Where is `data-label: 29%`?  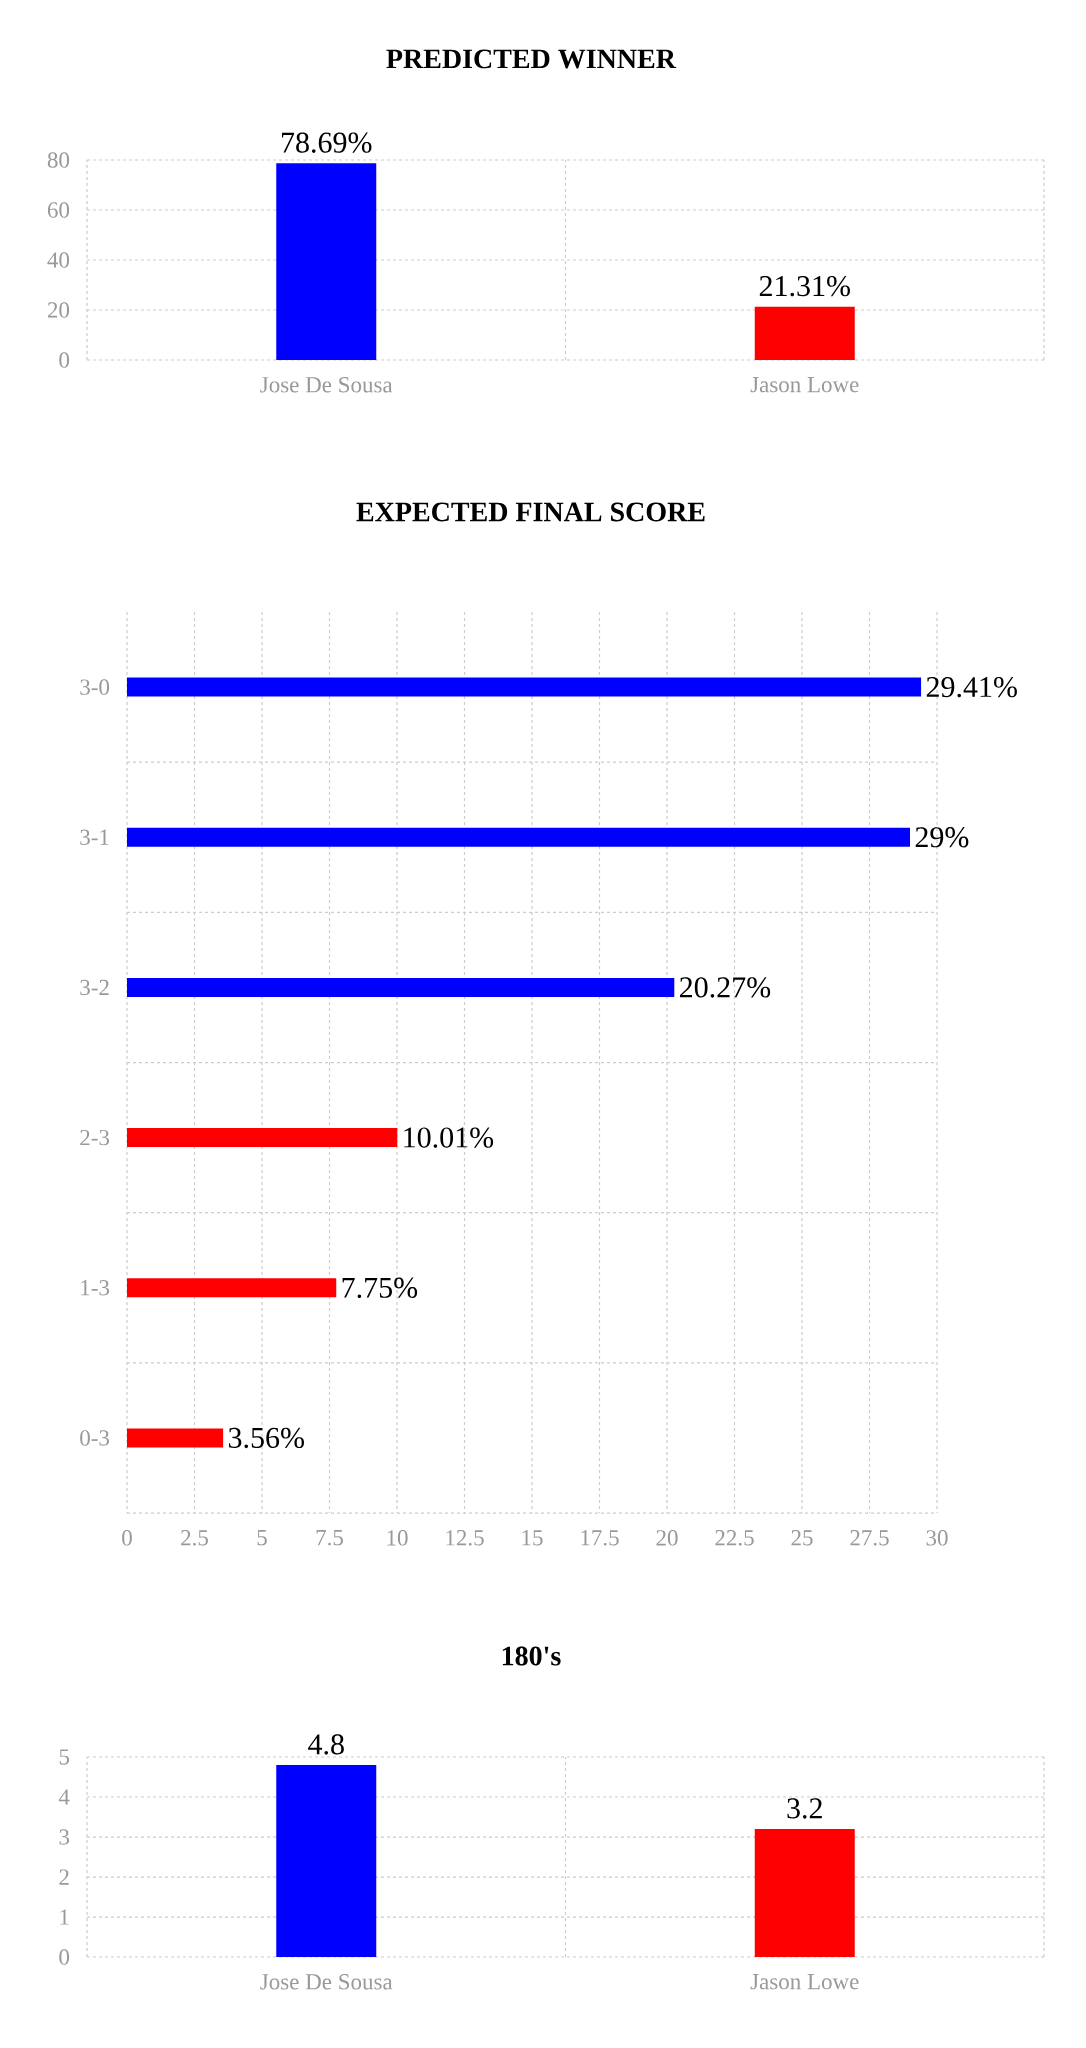 data-label: 29% is located at coordinates (942, 837).